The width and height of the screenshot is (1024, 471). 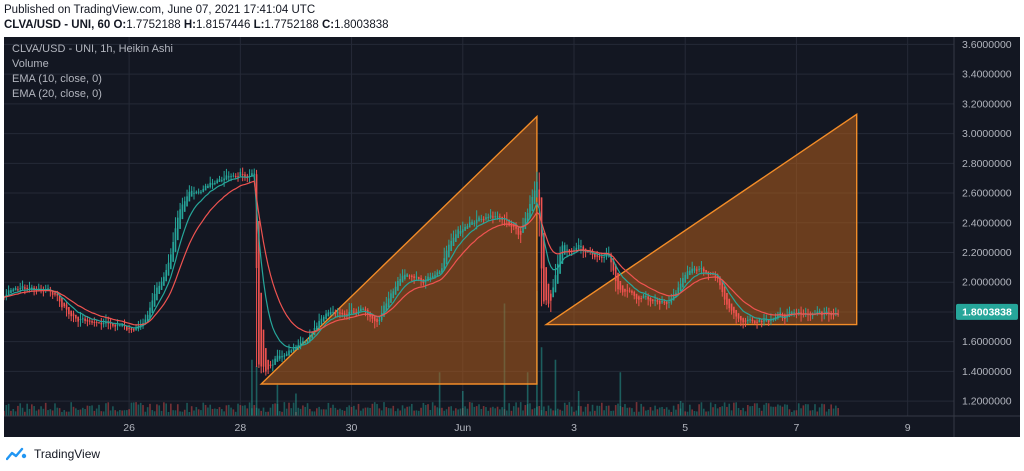 What do you see at coordinates (53, 454) in the screenshot?
I see `tradingview-logo: TradingView` at bounding box center [53, 454].